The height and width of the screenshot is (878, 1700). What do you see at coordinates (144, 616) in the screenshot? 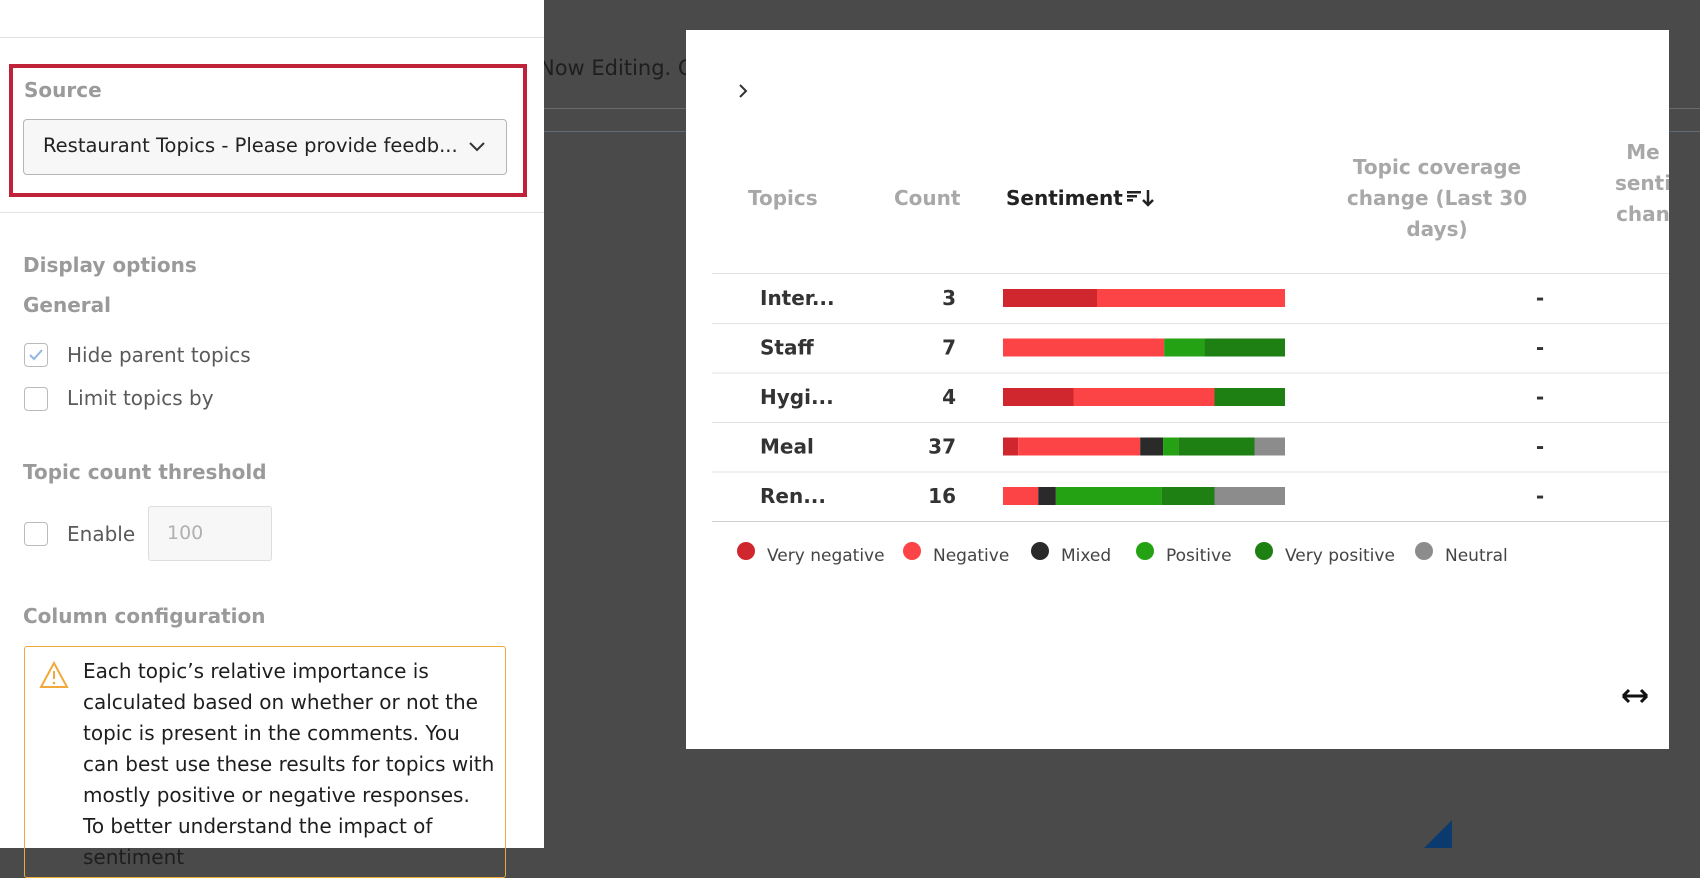
I see `column-config: Column configuration` at bounding box center [144, 616].